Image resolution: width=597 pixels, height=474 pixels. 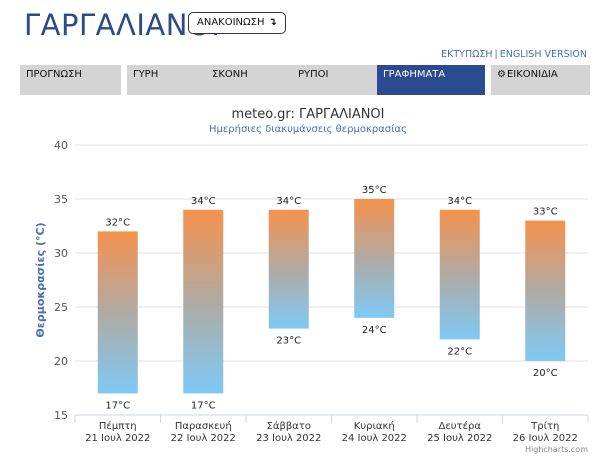 What do you see at coordinates (459, 438) in the screenshot?
I see `x-tick-label-date: 25 Ιουλ 2022` at bounding box center [459, 438].